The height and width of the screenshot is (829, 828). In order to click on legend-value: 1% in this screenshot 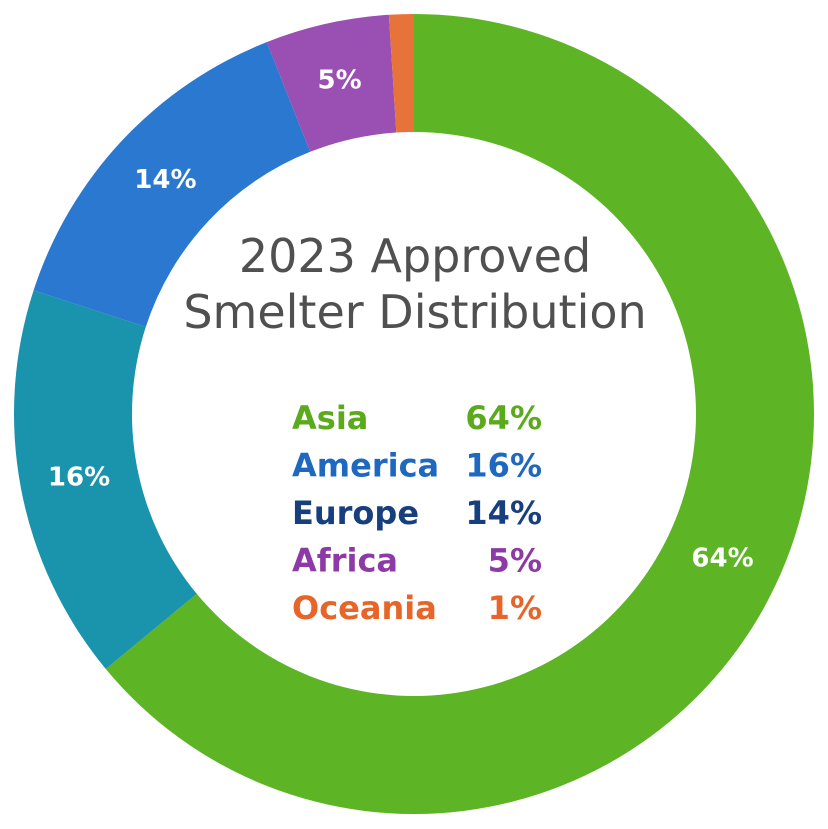, I will do `click(515, 608)`.